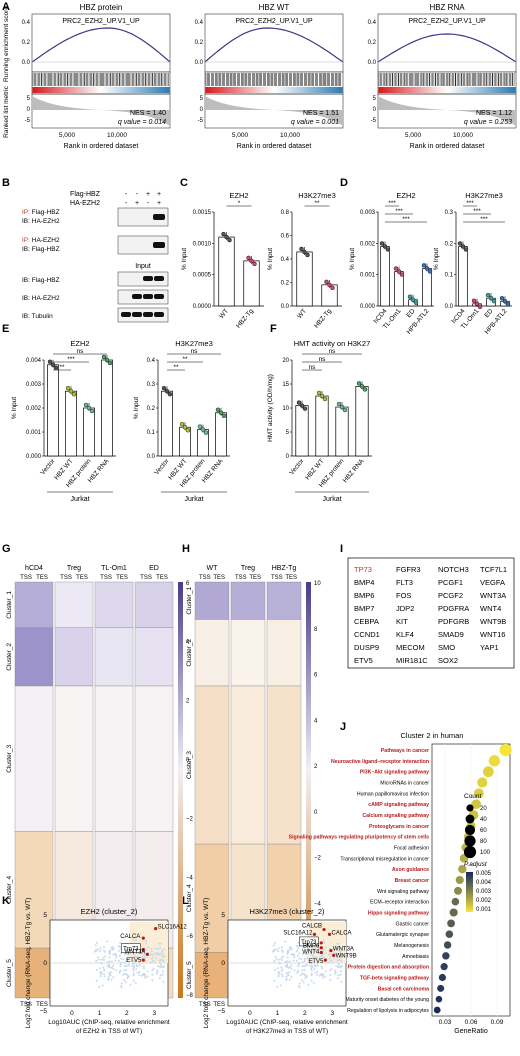 This screenshot has height=1056, width=520. Describe the element at coordinates (285, 260) in the screenshot. I see `tick-label: 0.4` at that location.